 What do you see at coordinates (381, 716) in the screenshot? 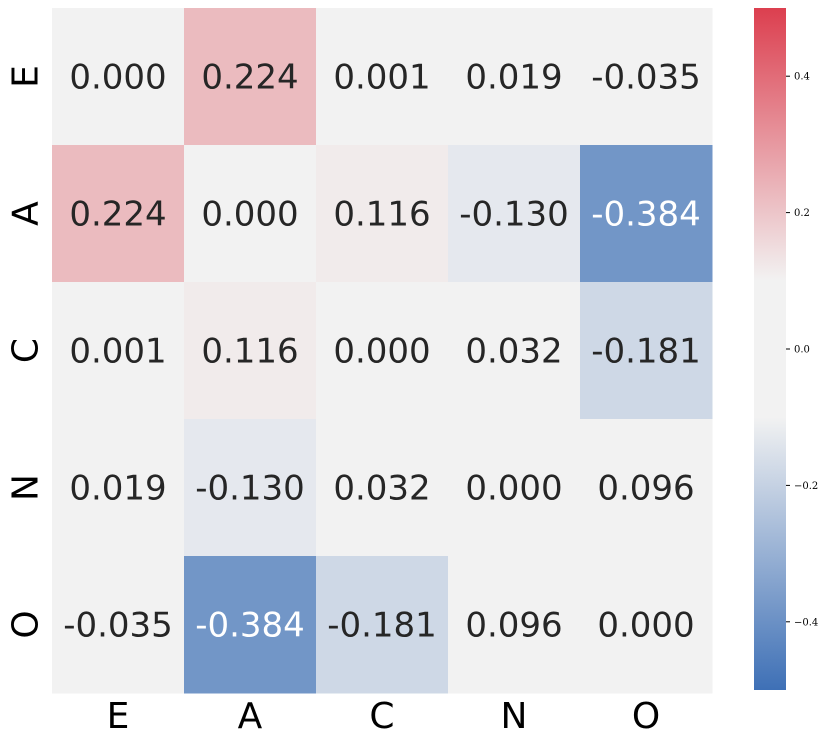
I see `x-tick-label: C` at bounding box center [381, 716].